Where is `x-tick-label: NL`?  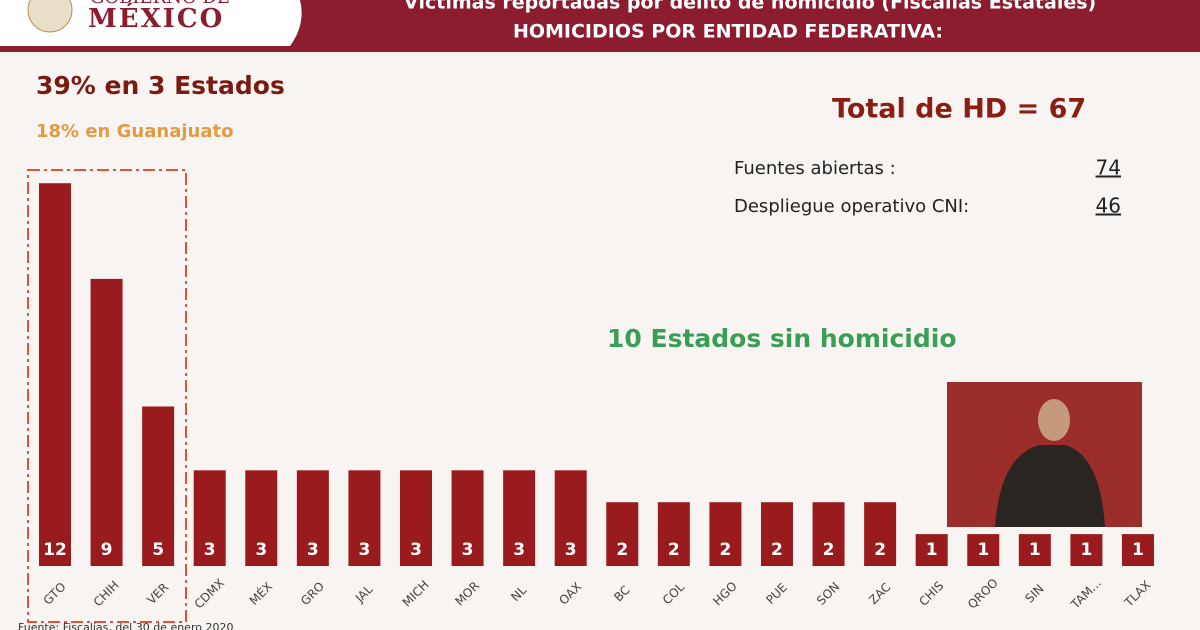
x-tick-label: NL is located at coordinates (518, 593).